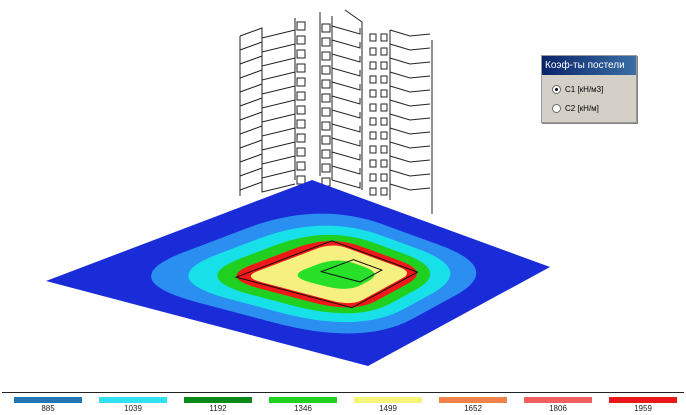 The height and width of the screenshot is (415, 686). I want to click on legend-item: 1806, so click(558, 405).